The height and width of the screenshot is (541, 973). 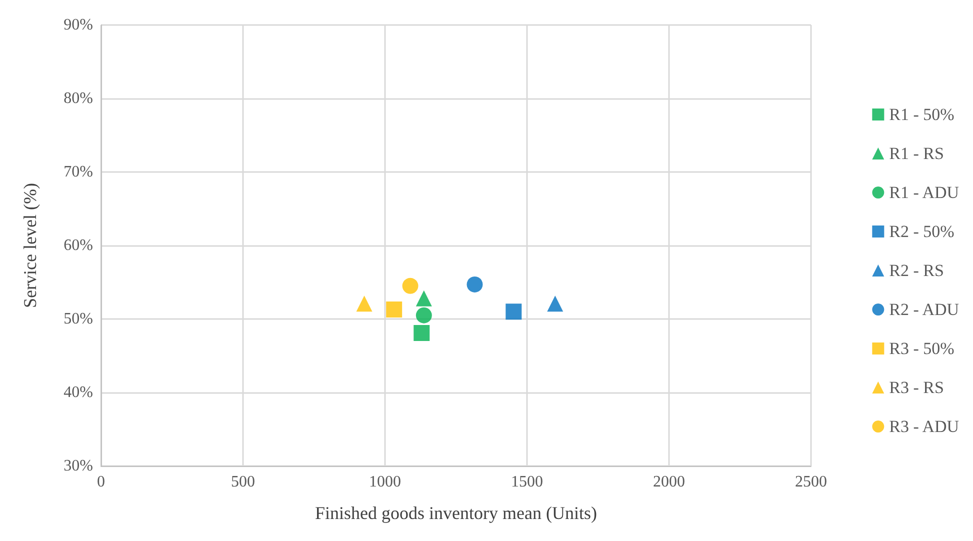 I want to click on x-tick-label: 0, so click(x=101, y=482).